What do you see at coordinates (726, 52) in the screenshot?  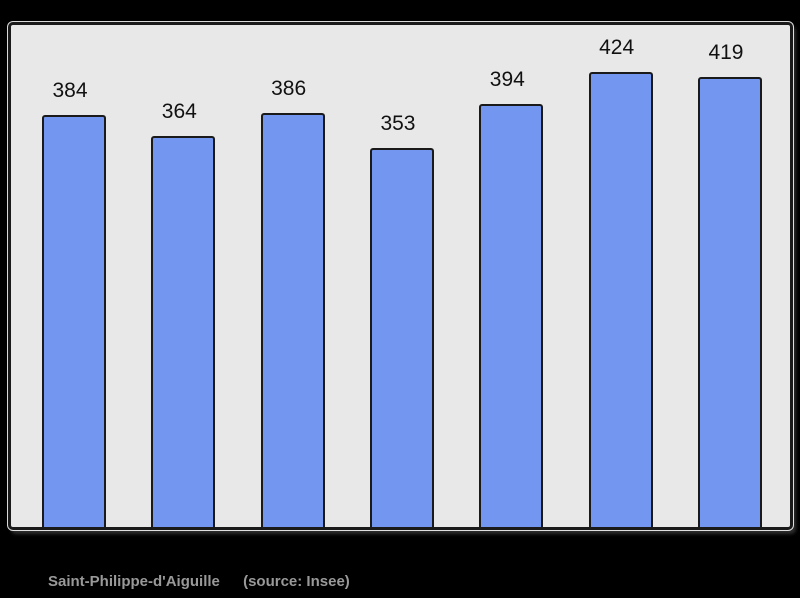 I see `bar-value-label: 419` at bounding box center [726, 52].